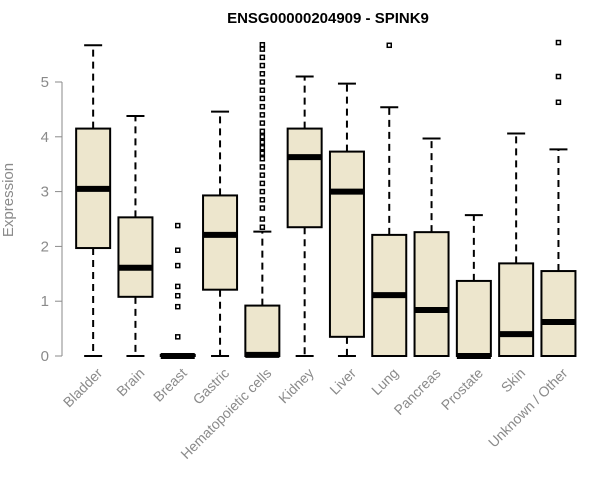 This screenshot has width=600, height=500. What do you see at coordinates (328, 18) in the screenshot?
I see `chart-title: ENSG00000204909 - SPINK9` at bounding box center [328, 18].